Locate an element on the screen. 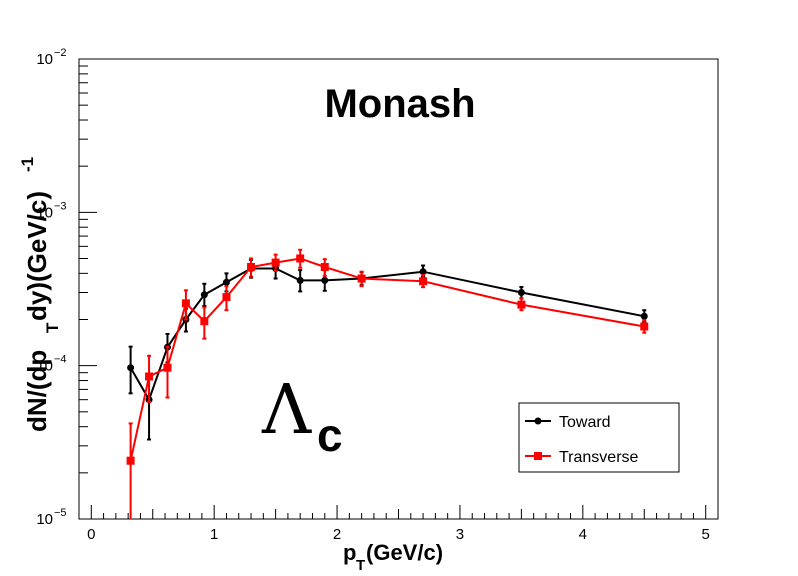  annotation-main: Λ is located at coordinates (286, 410).